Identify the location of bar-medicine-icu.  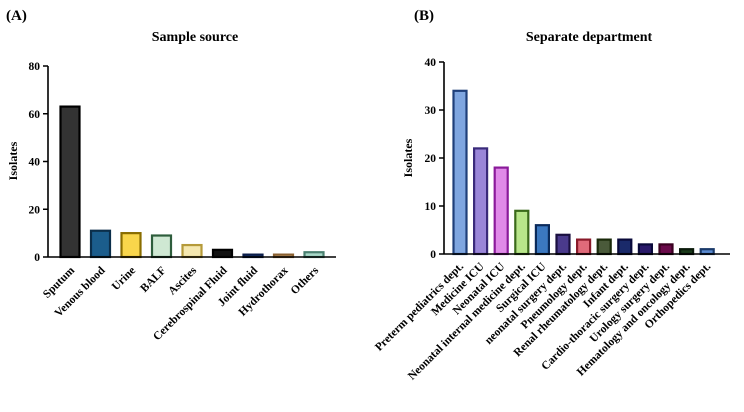
(481, 201).